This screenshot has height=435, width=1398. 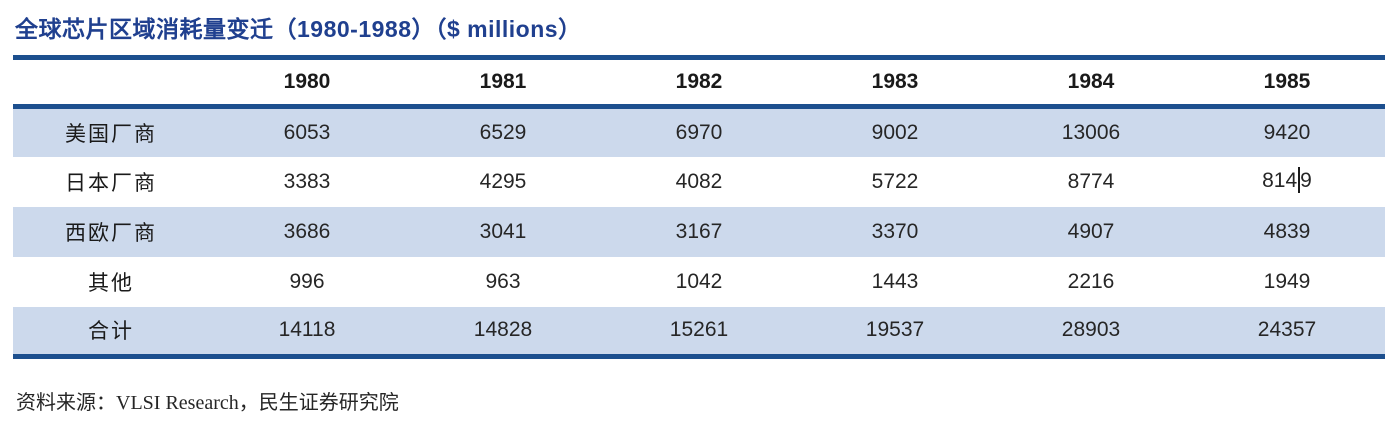 What do you see at coordinates (111, 332) in the screenshot?
I see `row-label: 合计` at bounding box center [111, 332].